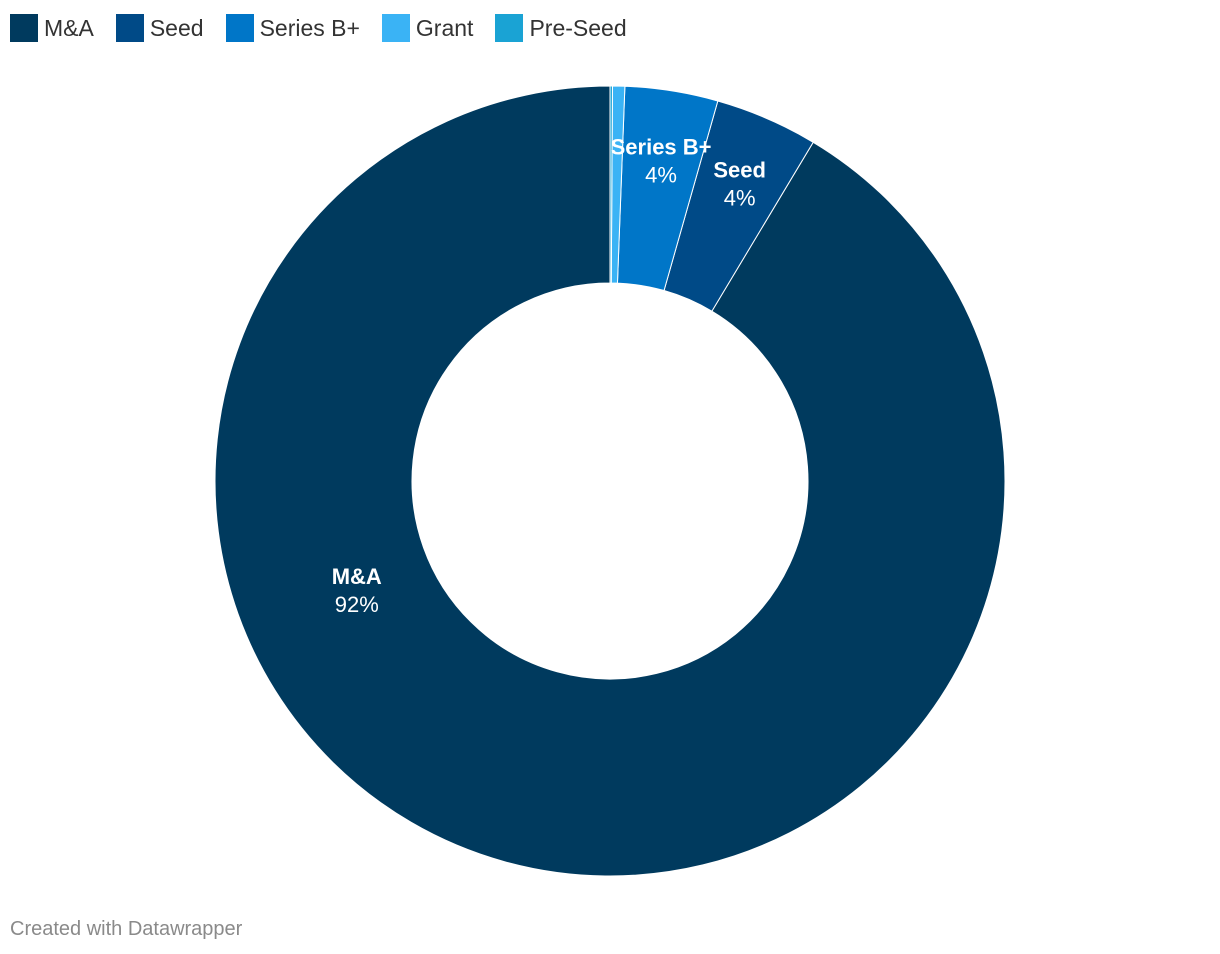 The height and width of the screenshot is (954, 1220). I want to click on legend-swatch-series-b-plus, so click(239, 28).